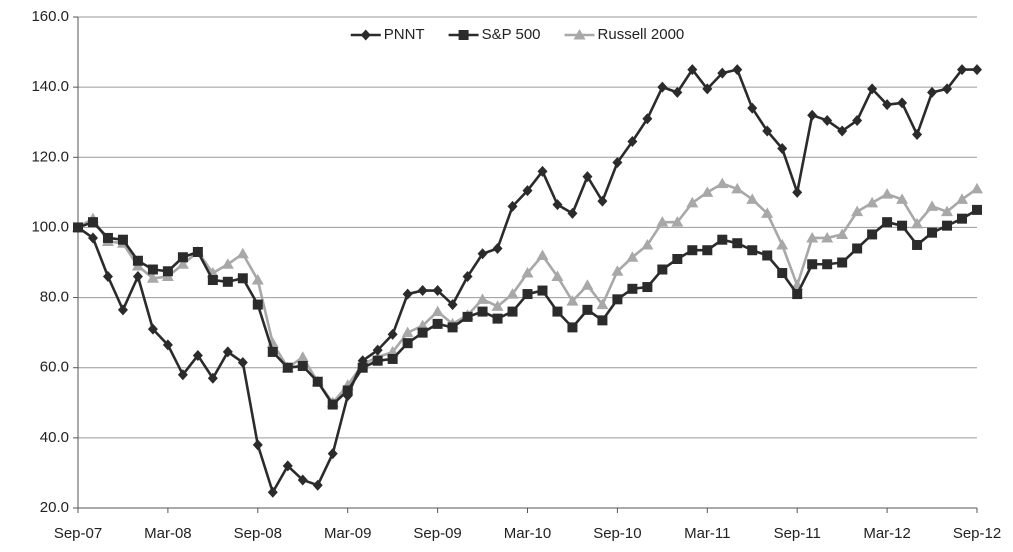 Image resolution: width=1013 pixels, height=552 pixels. Describe the element at coordinates (797, 533) in the screenshot. I see `x-tick-label: Sep-11` at that location.